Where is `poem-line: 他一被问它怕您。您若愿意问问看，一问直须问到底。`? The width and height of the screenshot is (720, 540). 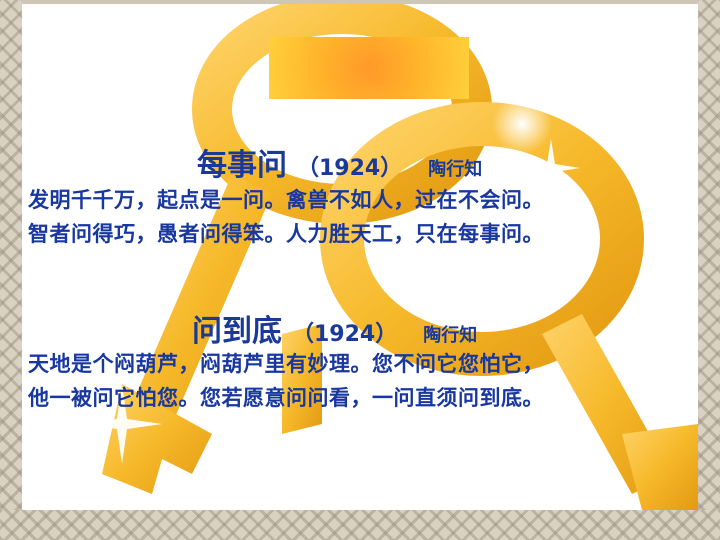 poem-line: 他一被问它怕您。您若愿意问问看，一问直须问到底。 is located at coordinates (286, 398).